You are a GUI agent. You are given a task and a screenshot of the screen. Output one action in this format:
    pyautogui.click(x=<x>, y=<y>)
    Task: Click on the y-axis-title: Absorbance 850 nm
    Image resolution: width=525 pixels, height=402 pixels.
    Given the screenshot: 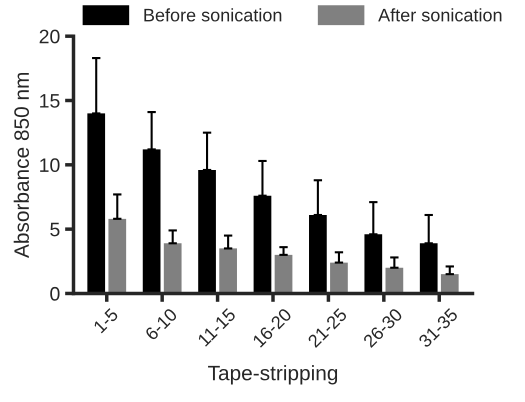 What is the action you would take?
    pyautogui.click(x=22, y=165)
    